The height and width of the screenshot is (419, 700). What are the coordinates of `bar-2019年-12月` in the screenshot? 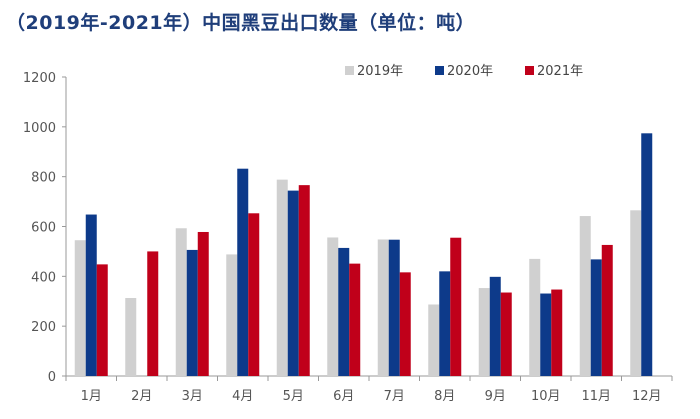 It's located at (636, 293).